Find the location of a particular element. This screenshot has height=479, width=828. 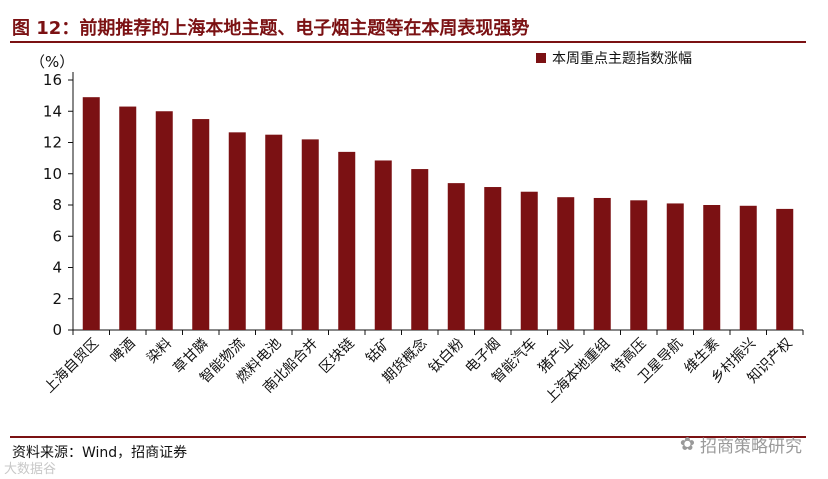

figure-title: 图 12：前期推荐的上海本地主题、电子烟主题等在本周表现强势 is located at coordinates (271, 28).